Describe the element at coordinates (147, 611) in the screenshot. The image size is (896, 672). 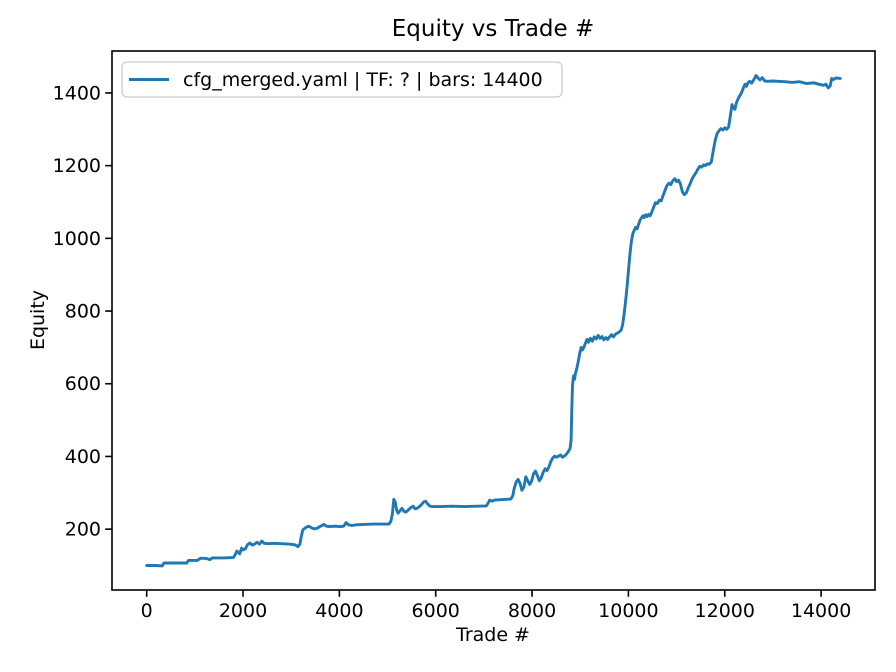
I see `x-tick-label: 0` at that location.